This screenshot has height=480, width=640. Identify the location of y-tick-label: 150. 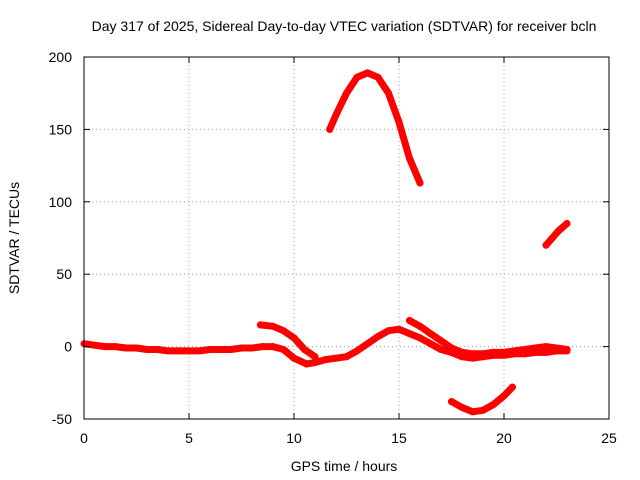
(61, 129).